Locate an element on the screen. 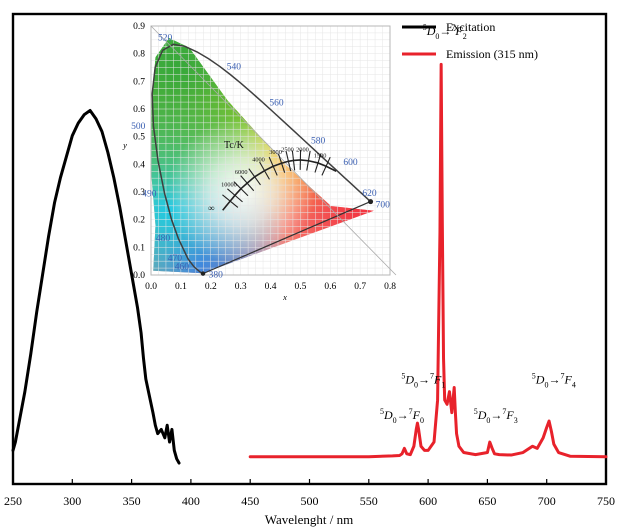 This screenshot has width=634, height=531. x-tick-label: 250 is located at coordinates (13, 501).